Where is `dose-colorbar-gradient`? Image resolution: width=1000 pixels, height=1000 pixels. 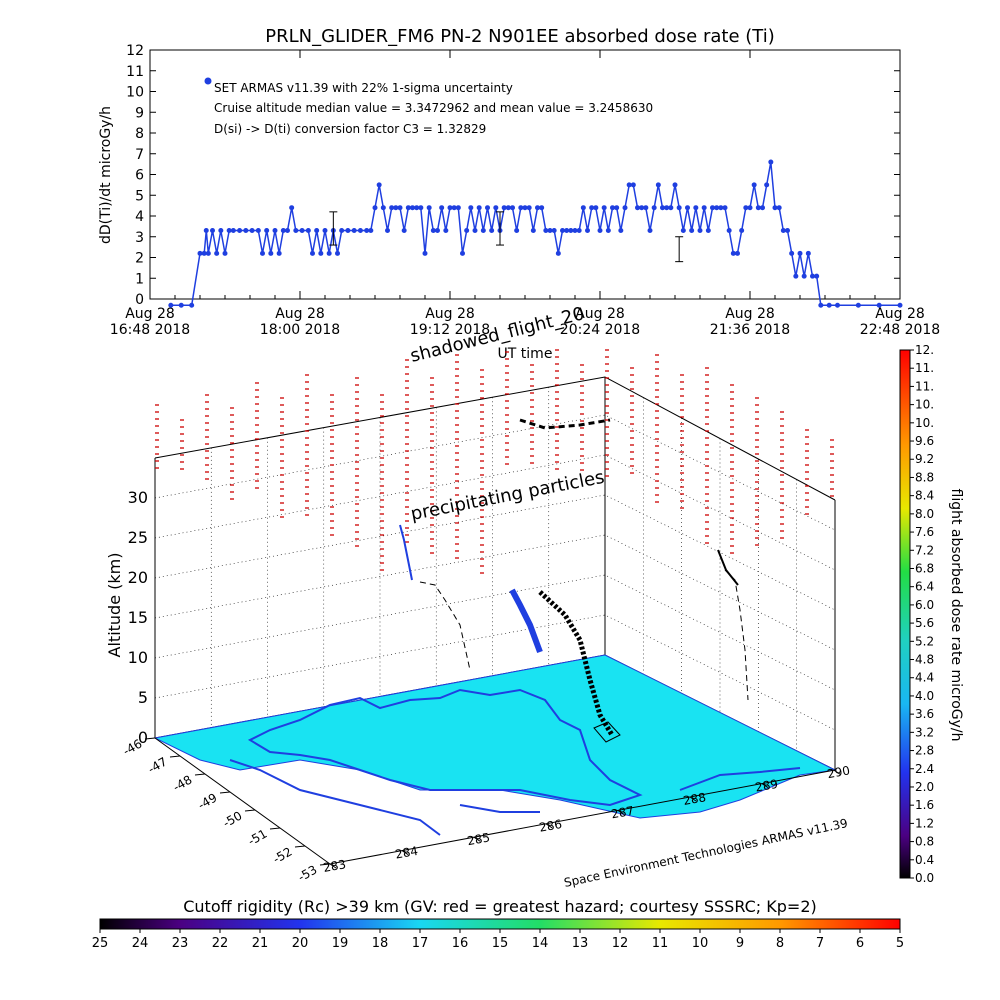 dose-colorbar-gradient is located at coordinates (905, 614).